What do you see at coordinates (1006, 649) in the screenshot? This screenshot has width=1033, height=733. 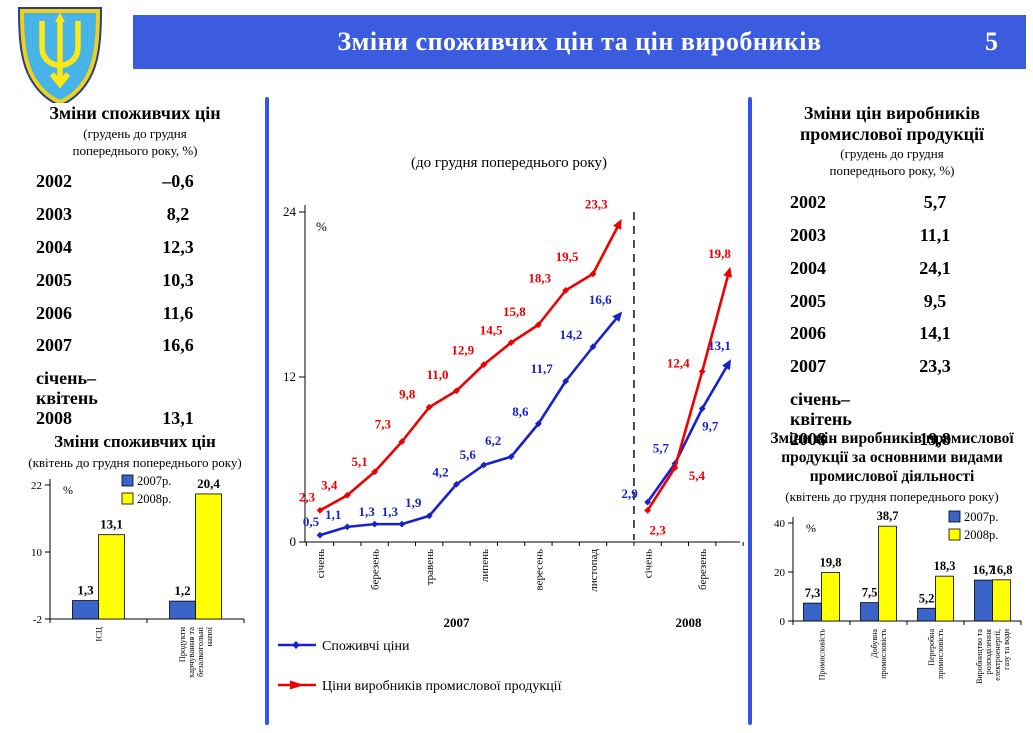 I see `category-label: газу та води` at bounding box center [1006, 649].